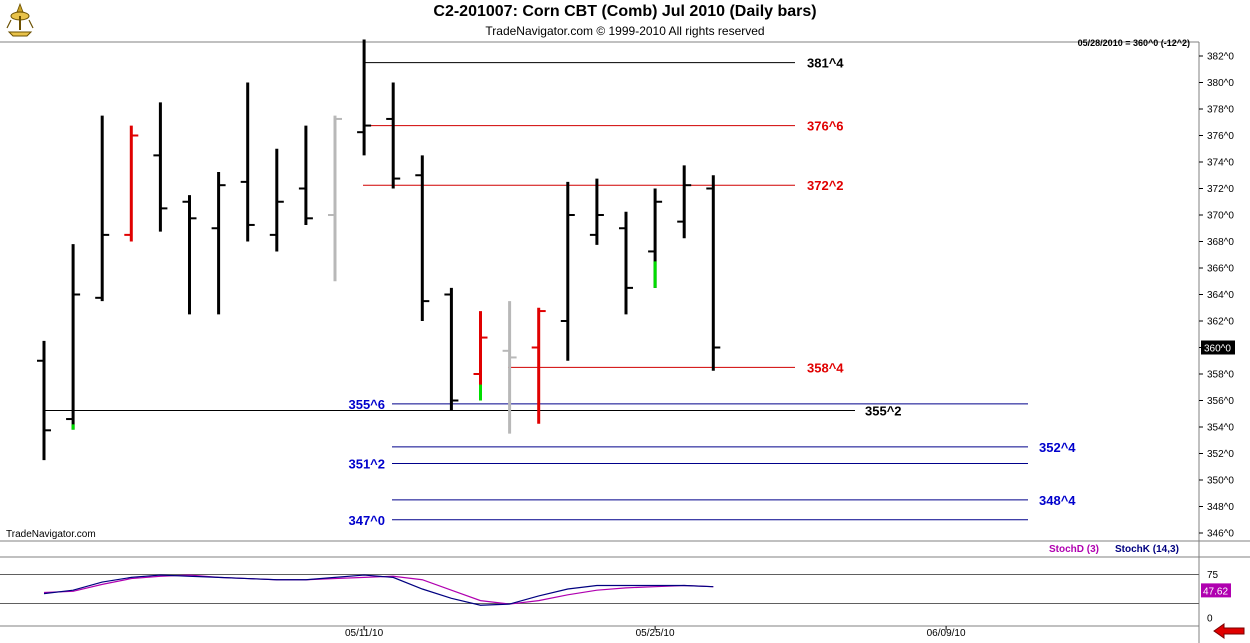 The height and width of the screenshot is (643, 1250). Describe the element at coordinates (825, 367) in the screenshot. I see `level-label: 358^4` at that location.